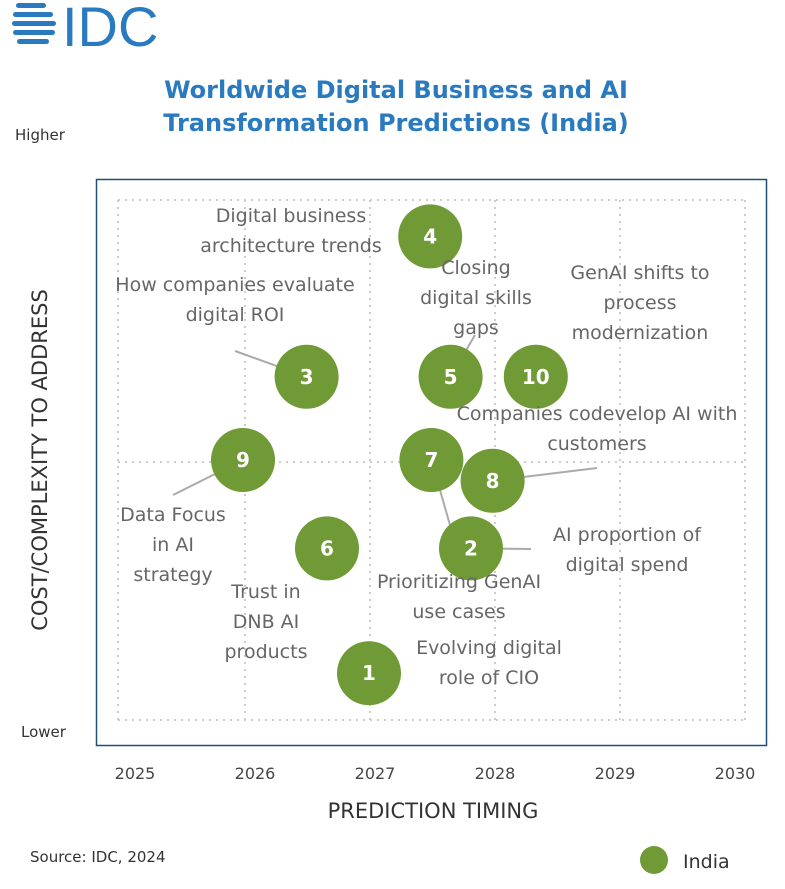 This screenshot has height=889, width=785. Describe the element at coordinates (654, 860) in the screenshot. I see `legend-marker-india` at that location.